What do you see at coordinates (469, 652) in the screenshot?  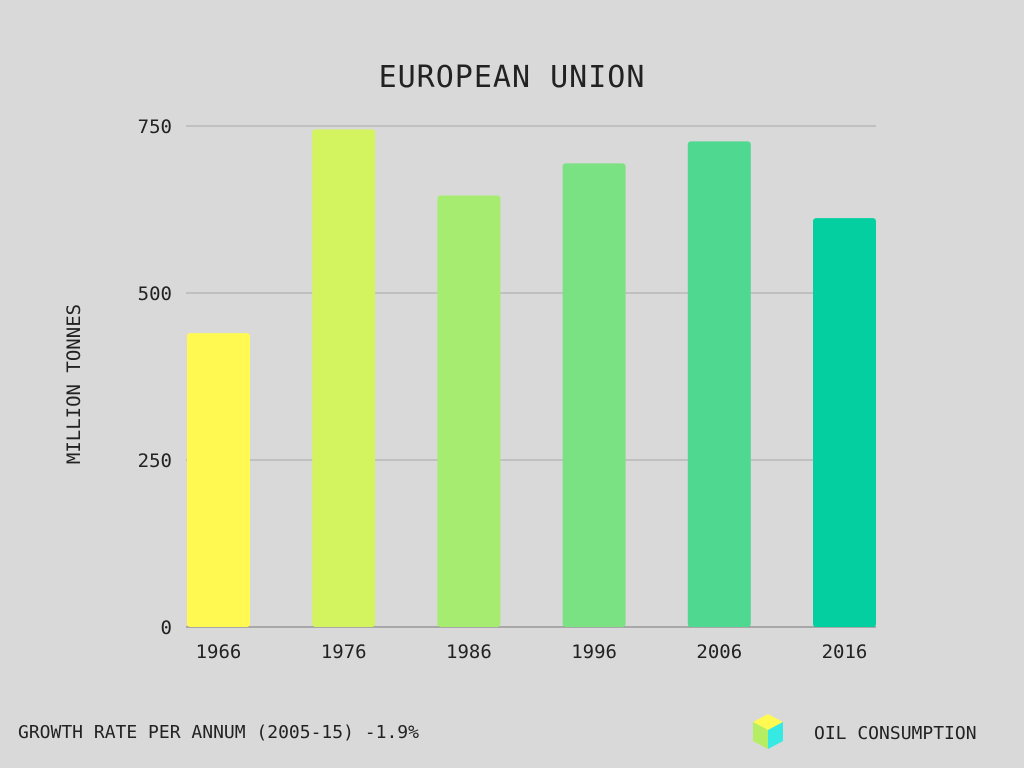 I see `x-tick-label: 1986` at bounding box center [469, 652].